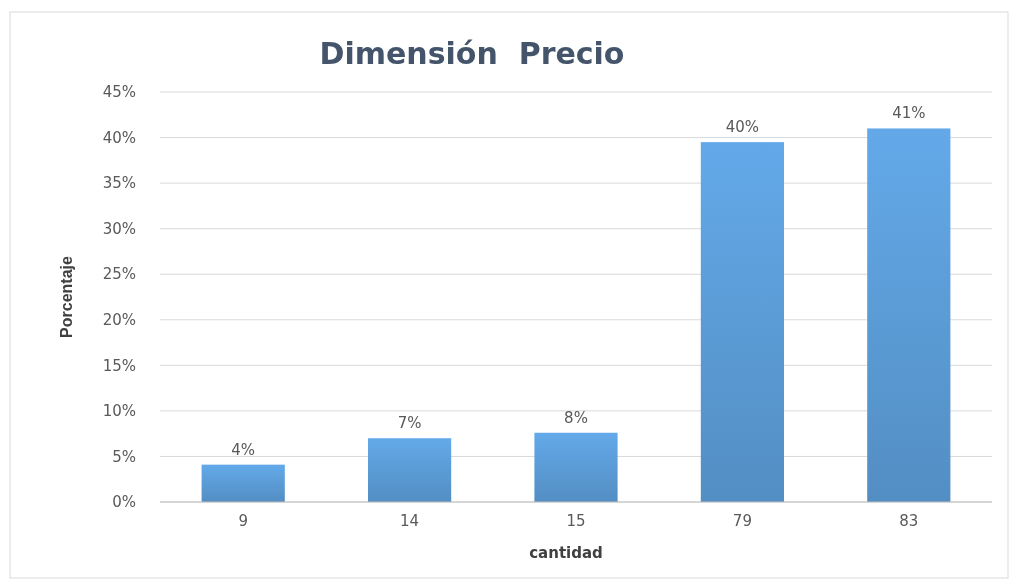 The height and width of the screenshot is (580, 1010). Describe the element at coordinates (243, 449) in the screenshot. I see `data-label: 4%` at that location.